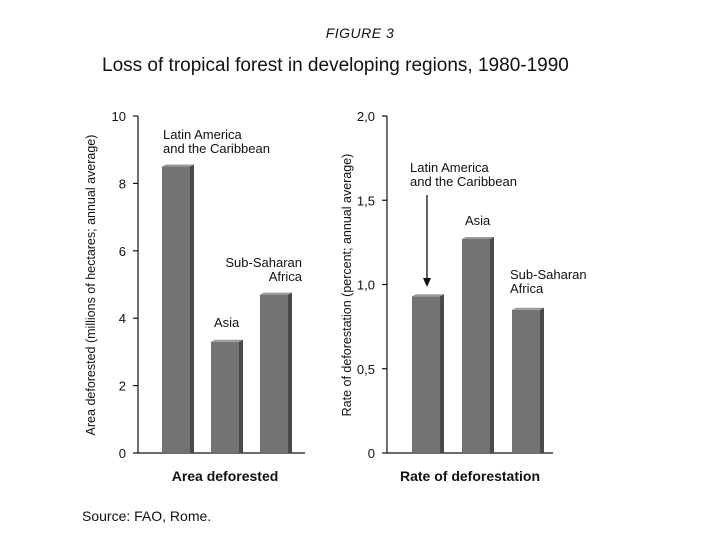 This screenshot has width=720, height=540. Describe the element at coordinates (147, 516) in the screenshot. I see `source-note: Source: FAO, Rome.` at that location.